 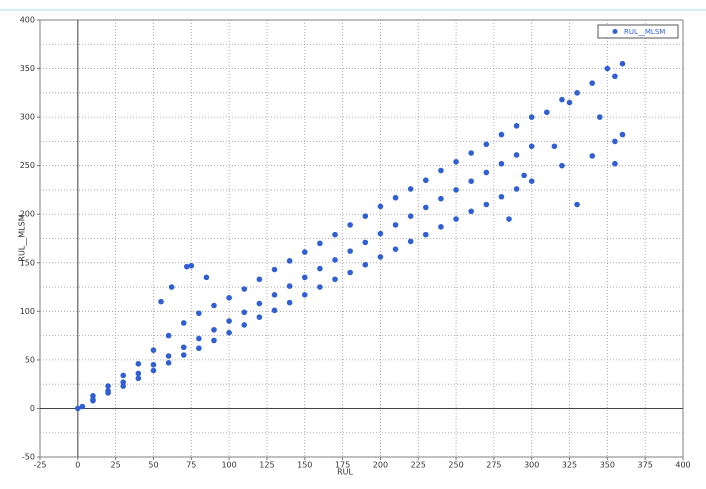 What do you see at coordinates (27, 214) in the screenshot?
I see `y-tick-label: 200` at bounding box center [27, 214].